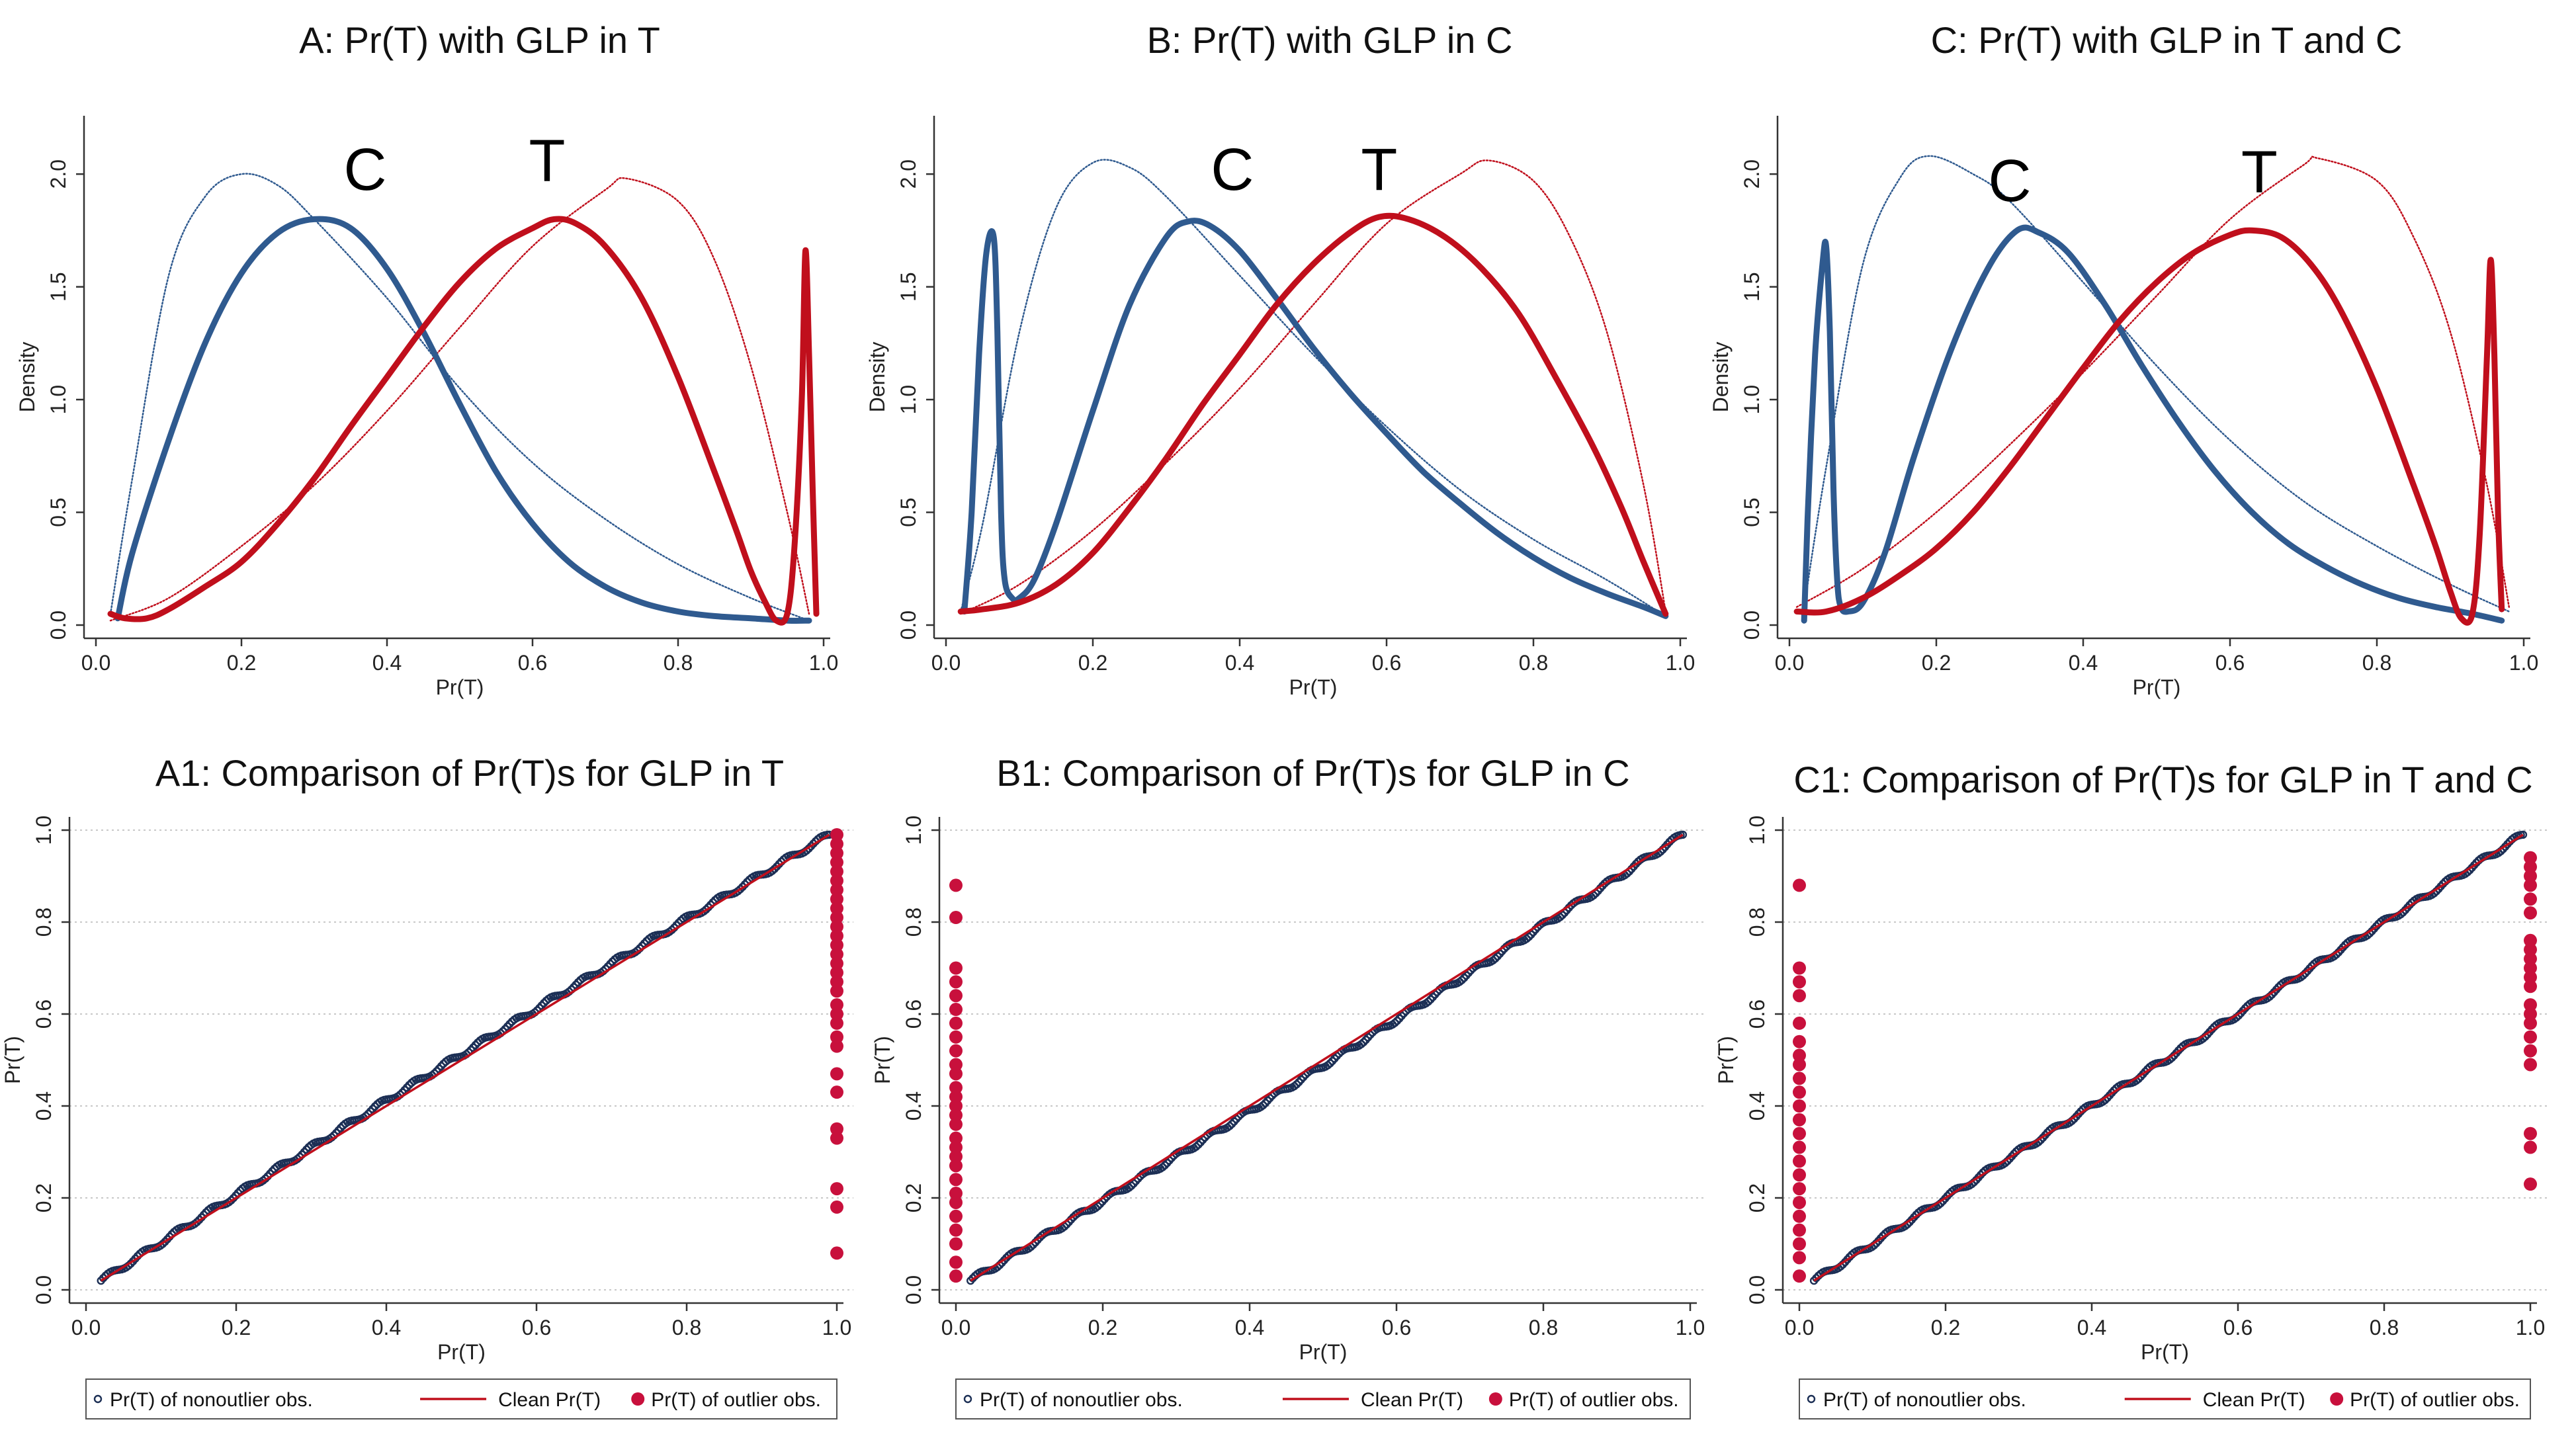 The image size is (2576, 1440). What do you see at coordinates (882, 1060) in the screenshot?
I see `y-axis-label: Pr(T)` at bounding box center [882, 1060].